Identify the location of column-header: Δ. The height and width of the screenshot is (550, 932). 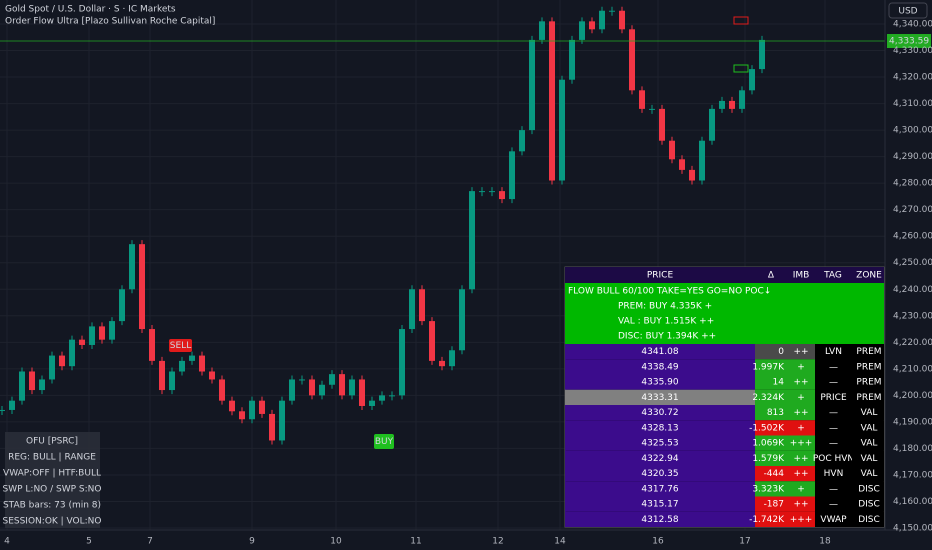
(771, 276).